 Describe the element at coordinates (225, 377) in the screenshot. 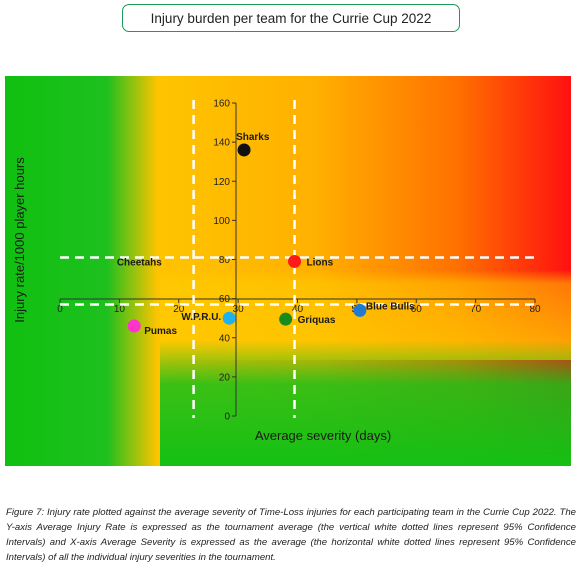

I see `y-tick-label: 20` at that location.